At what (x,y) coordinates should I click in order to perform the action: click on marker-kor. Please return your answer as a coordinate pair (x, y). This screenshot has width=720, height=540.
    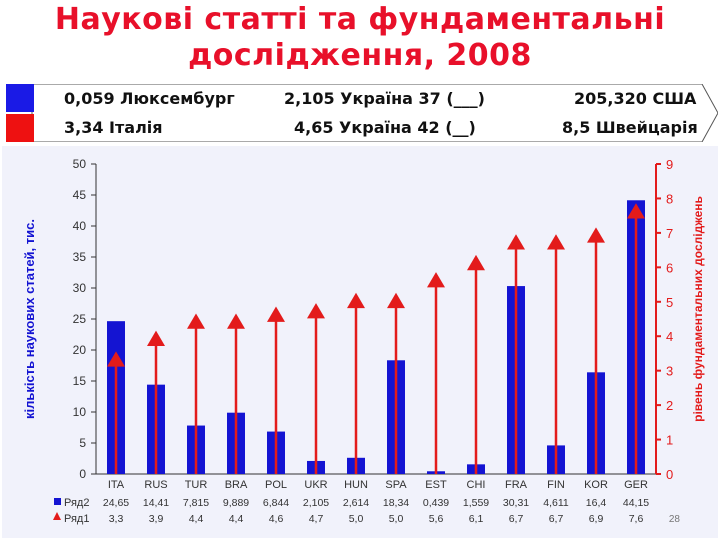
    Looking at the image, I should click on (596, 235).